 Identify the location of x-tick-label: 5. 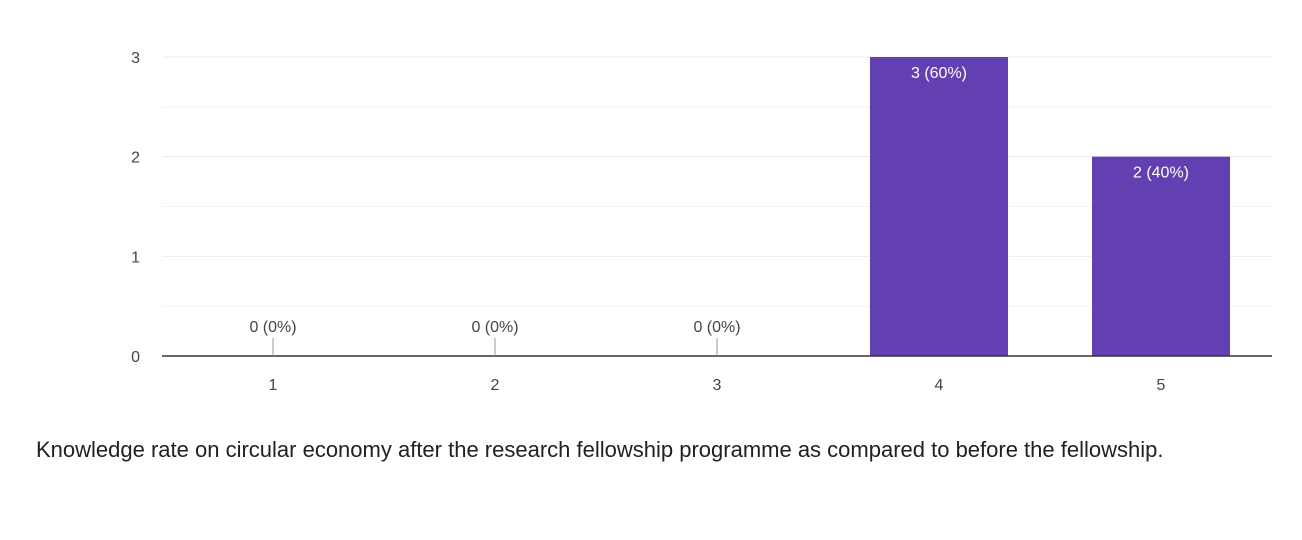
(1161, 385).